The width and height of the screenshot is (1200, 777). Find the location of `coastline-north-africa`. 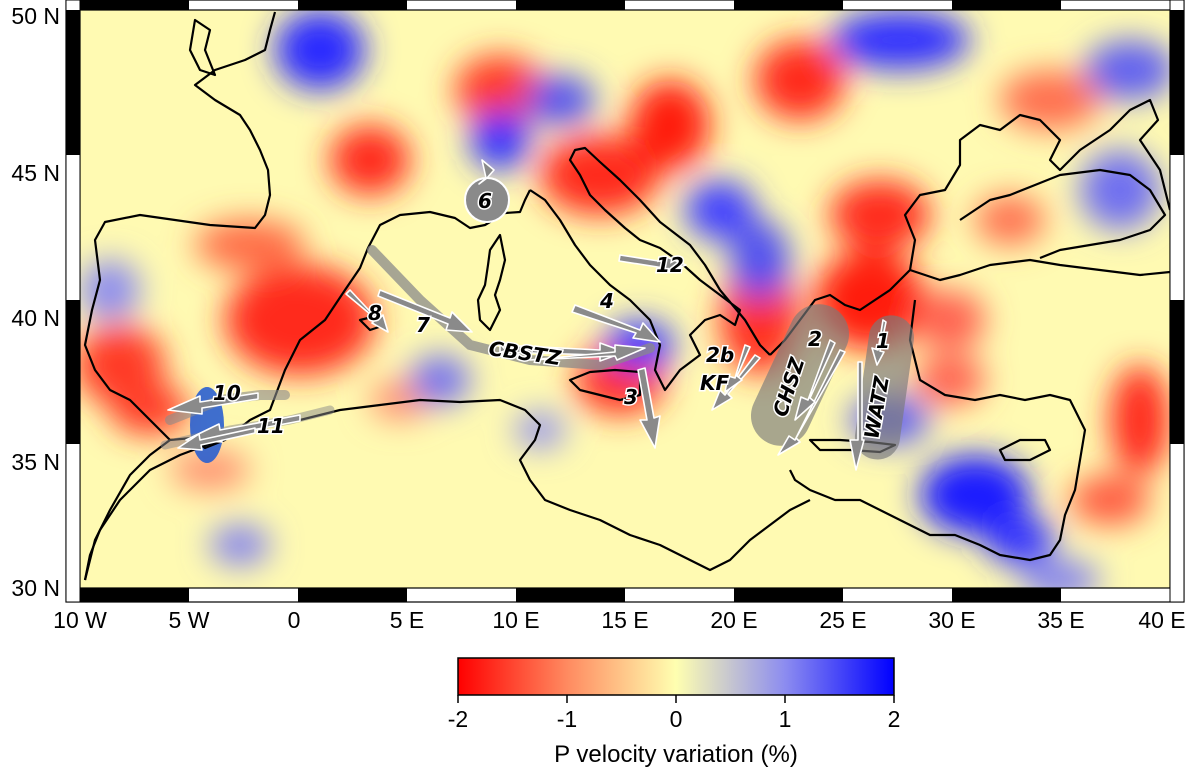

coastline-north-africa is located at coordinates (447, 489).